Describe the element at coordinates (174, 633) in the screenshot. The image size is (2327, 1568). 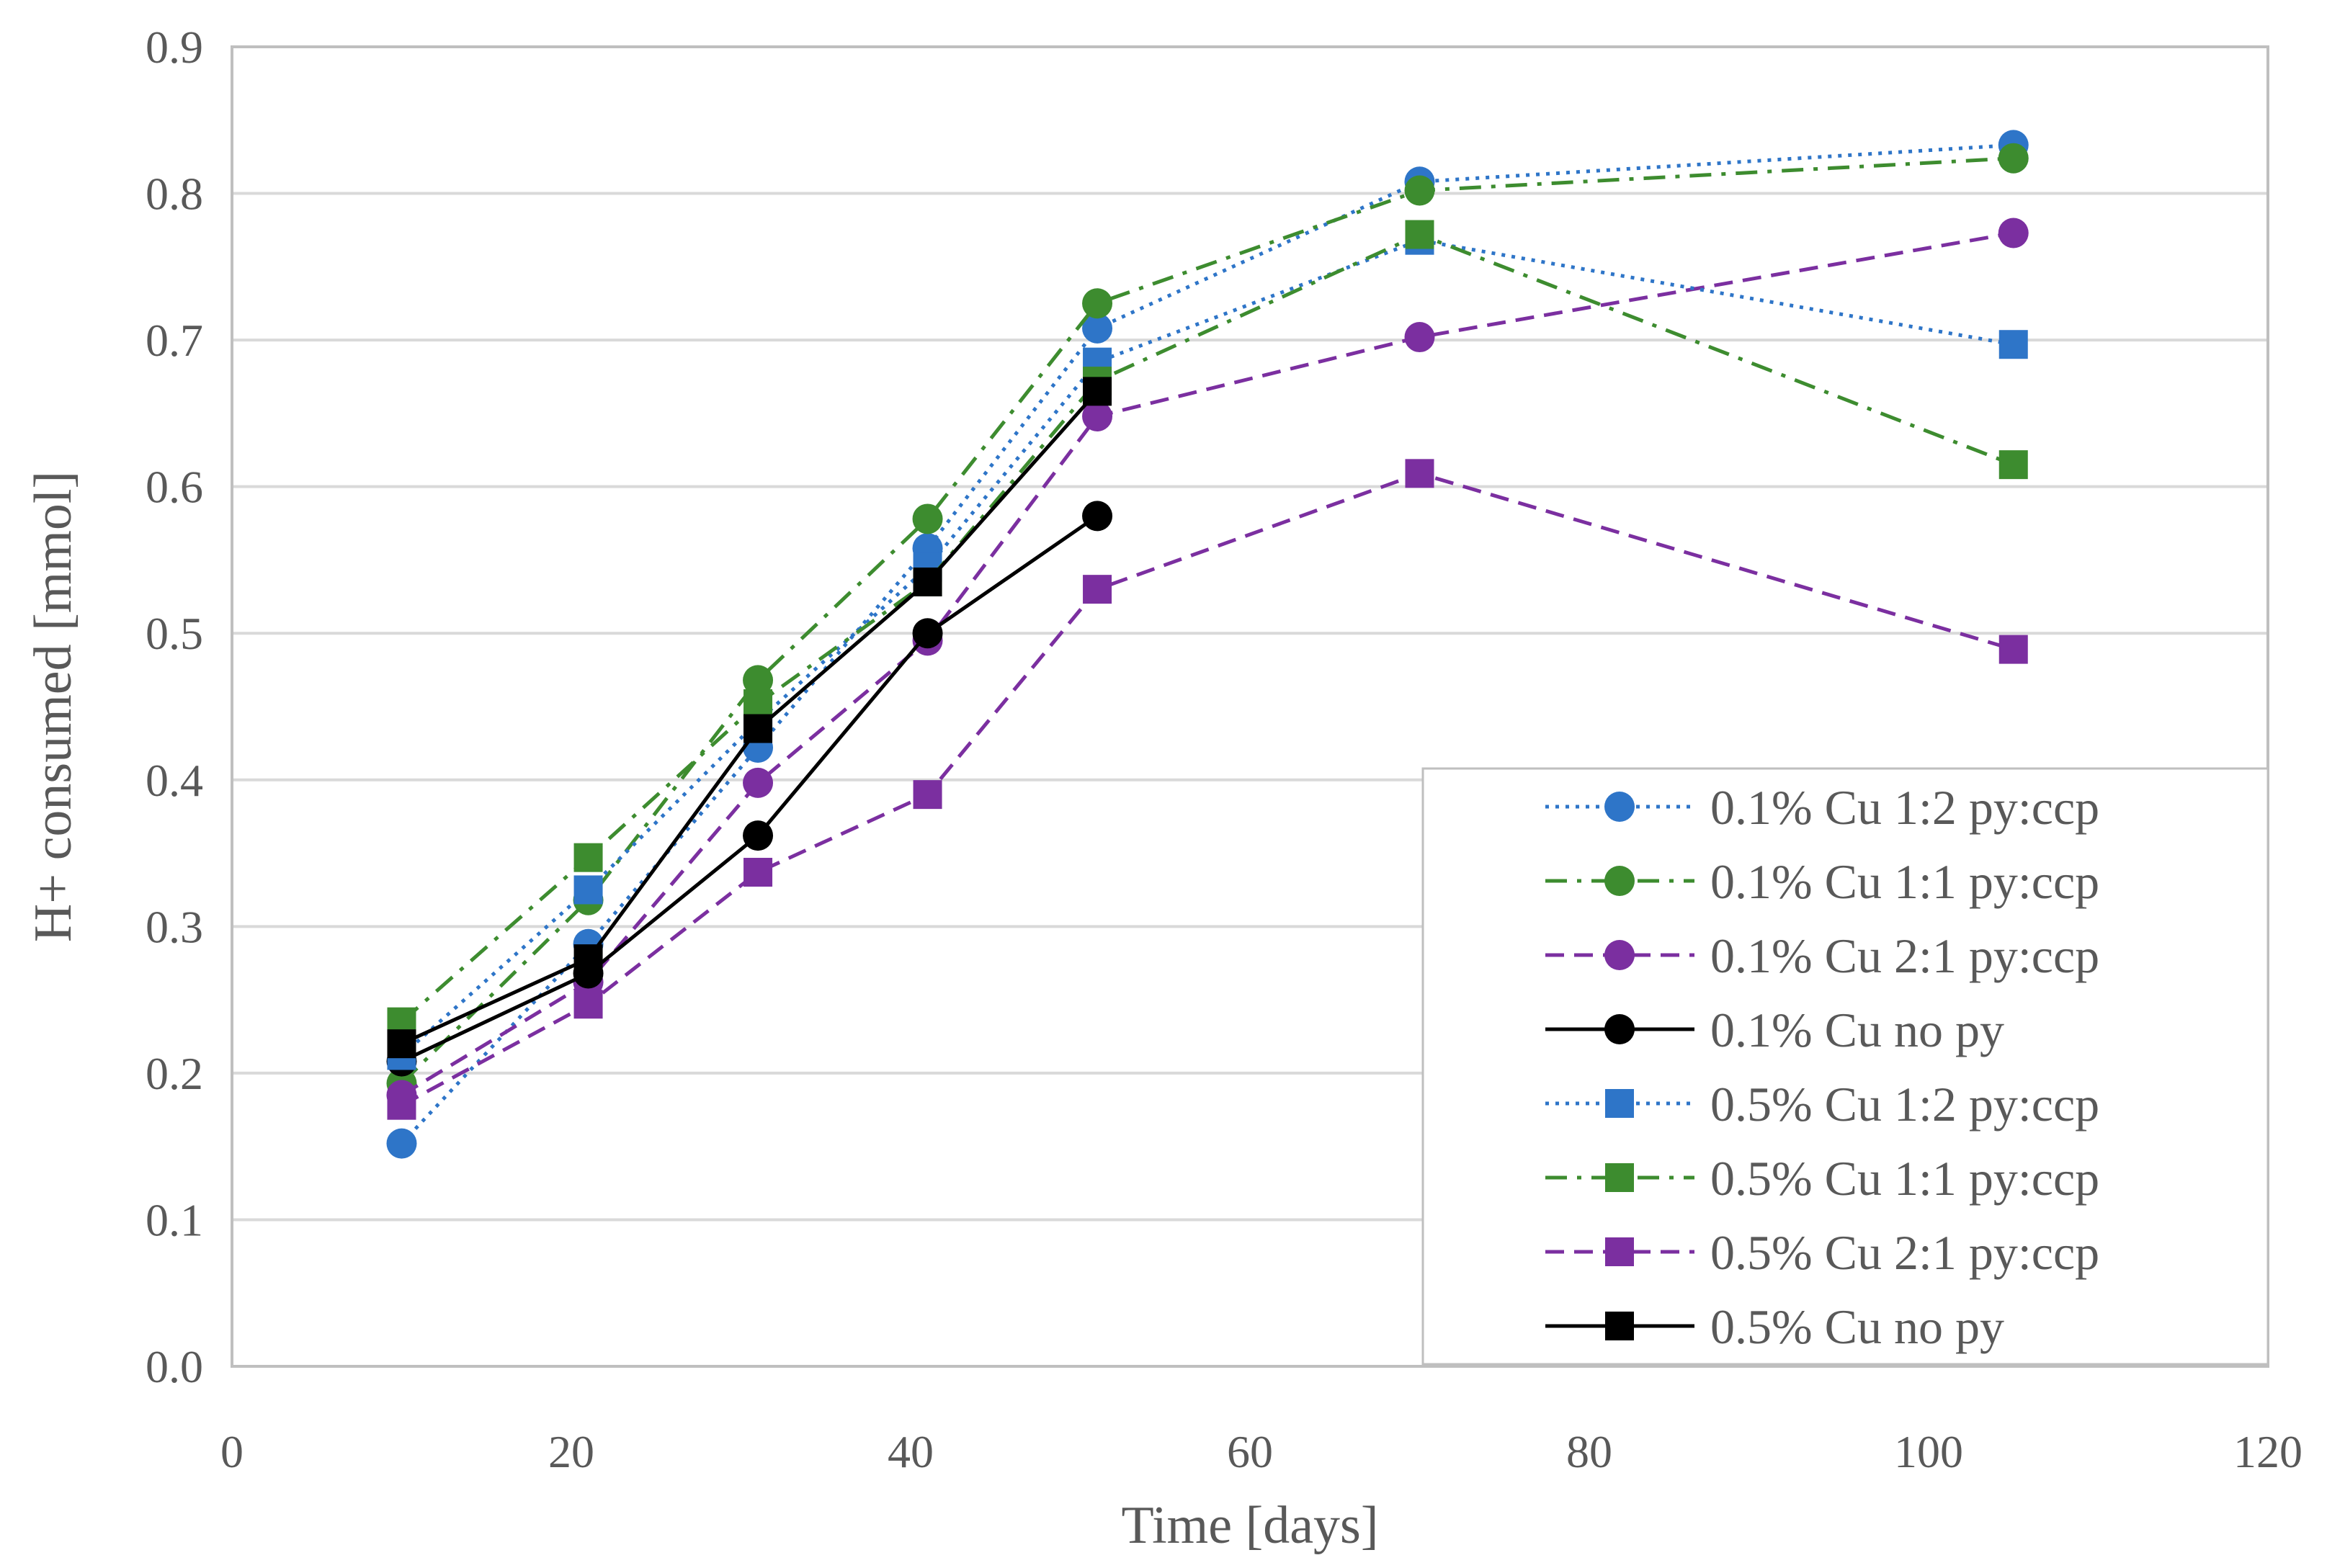
I see `y-tick-label-5: 0.5` at that location.